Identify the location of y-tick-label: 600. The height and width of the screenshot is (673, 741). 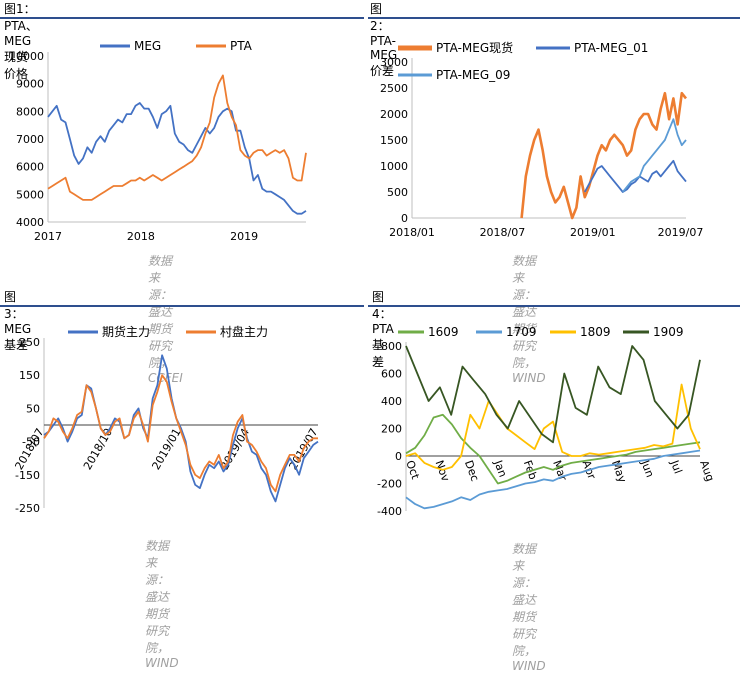
(391, 374).